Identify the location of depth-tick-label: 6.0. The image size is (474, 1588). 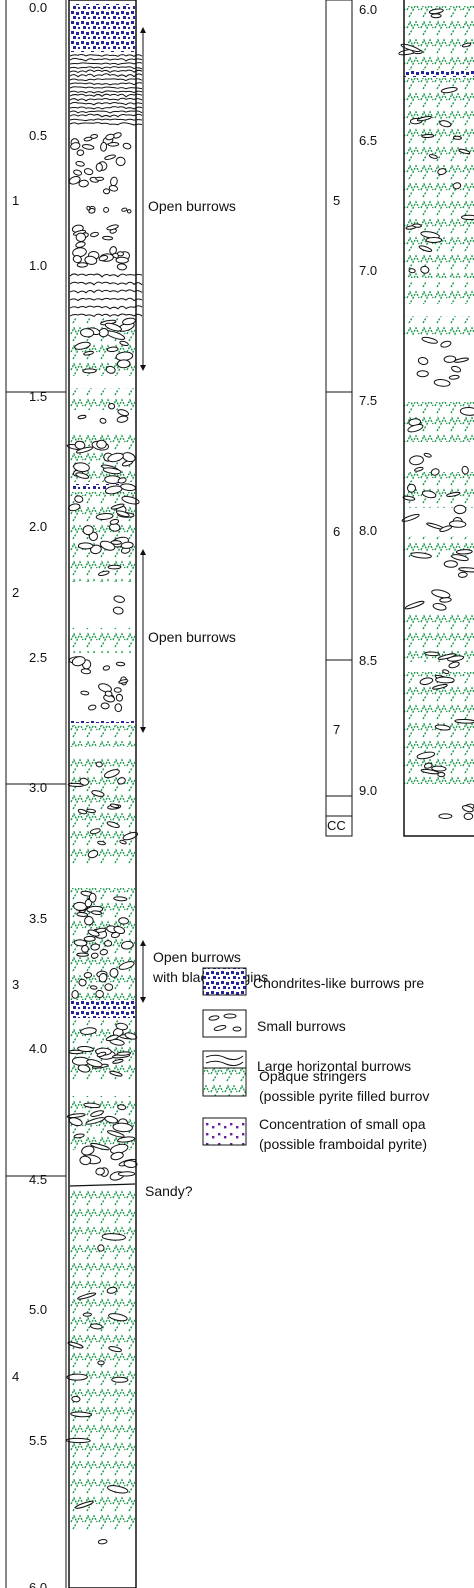
(38, 1584).